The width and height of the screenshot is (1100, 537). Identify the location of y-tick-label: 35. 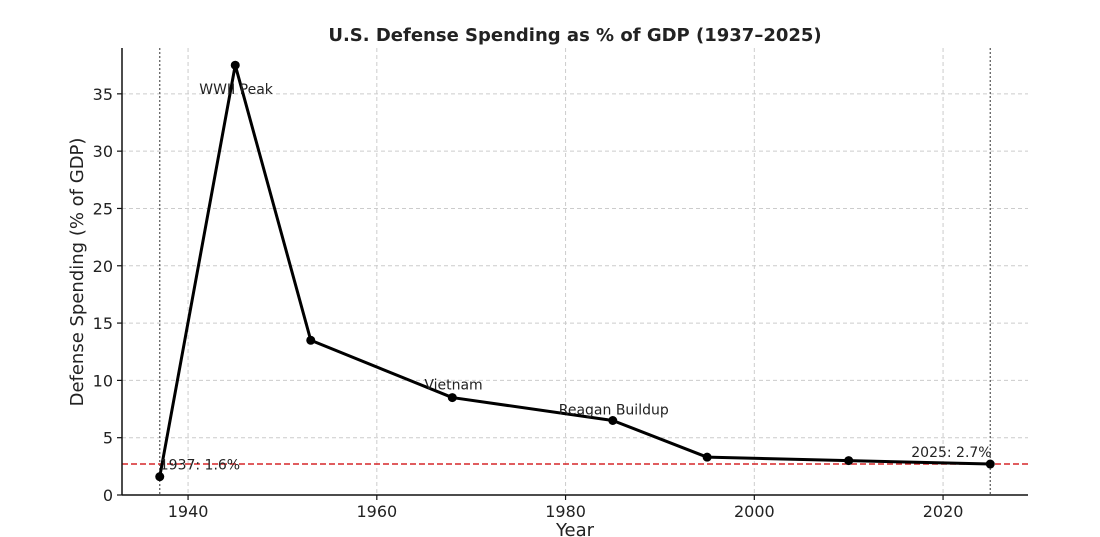
(103, 94).